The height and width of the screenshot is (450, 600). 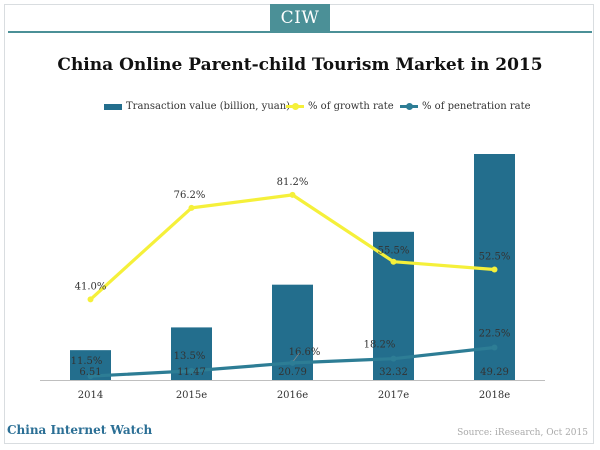 What do you see at coordinates (305, 352) in the screenshot?
I see `penetration-rate-label: 16.6%` at bounding box center [305, 352].